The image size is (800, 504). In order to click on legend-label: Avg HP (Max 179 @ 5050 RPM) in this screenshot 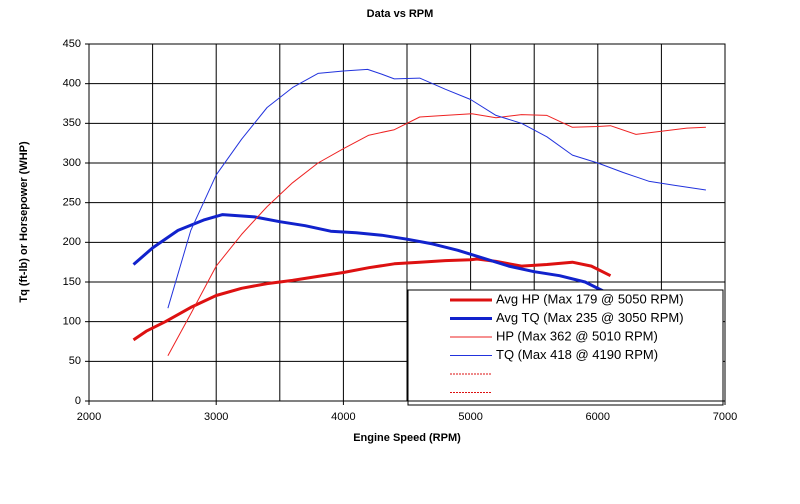, I will do `click(590, 298)`.